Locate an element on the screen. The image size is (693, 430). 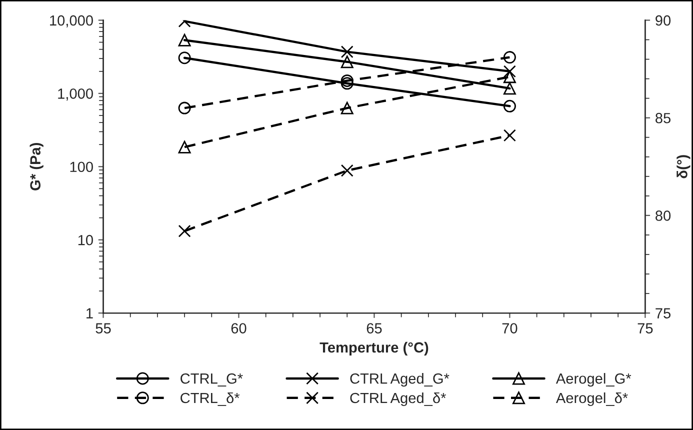
legend-label: CTRL_δ* is located at coordinates (210, 399).